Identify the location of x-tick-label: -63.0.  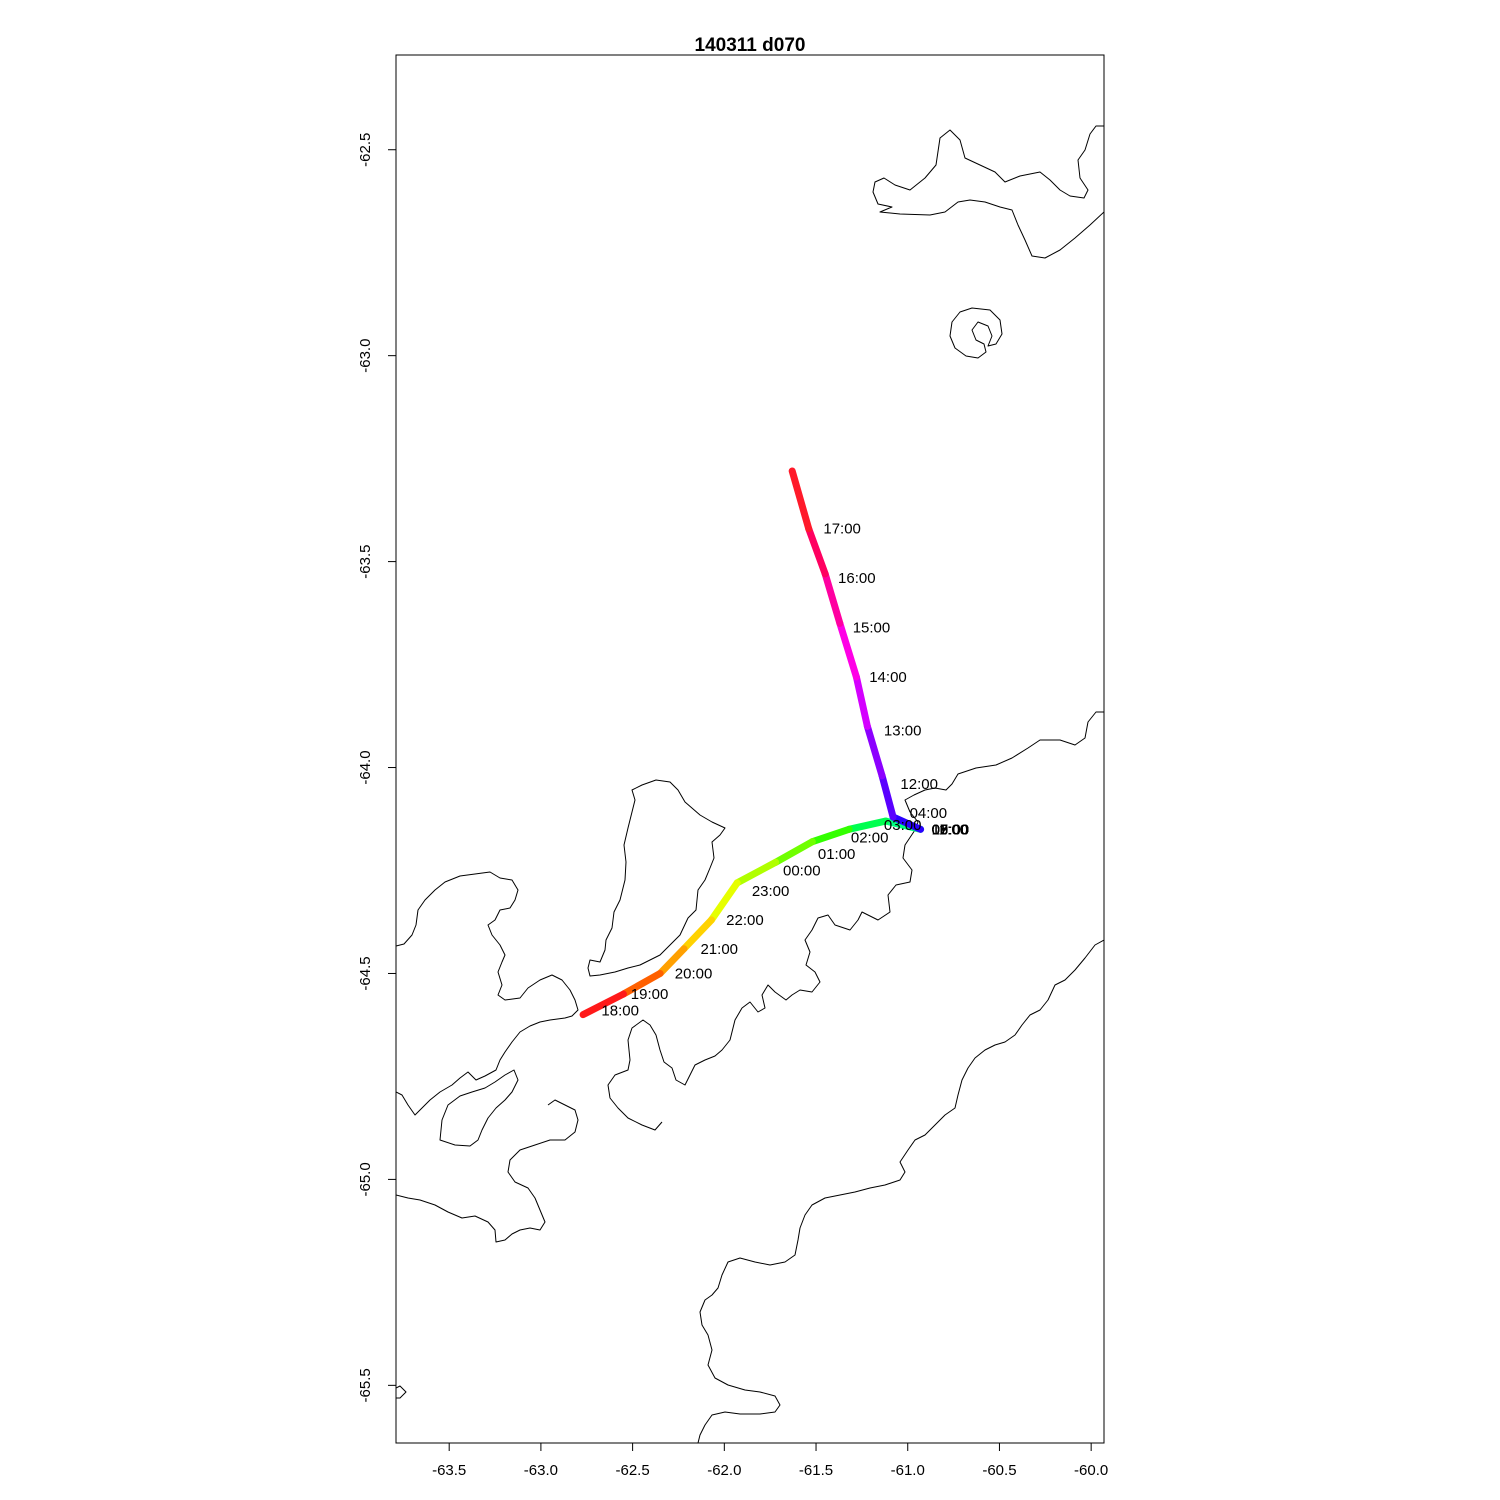
(541, 1470).